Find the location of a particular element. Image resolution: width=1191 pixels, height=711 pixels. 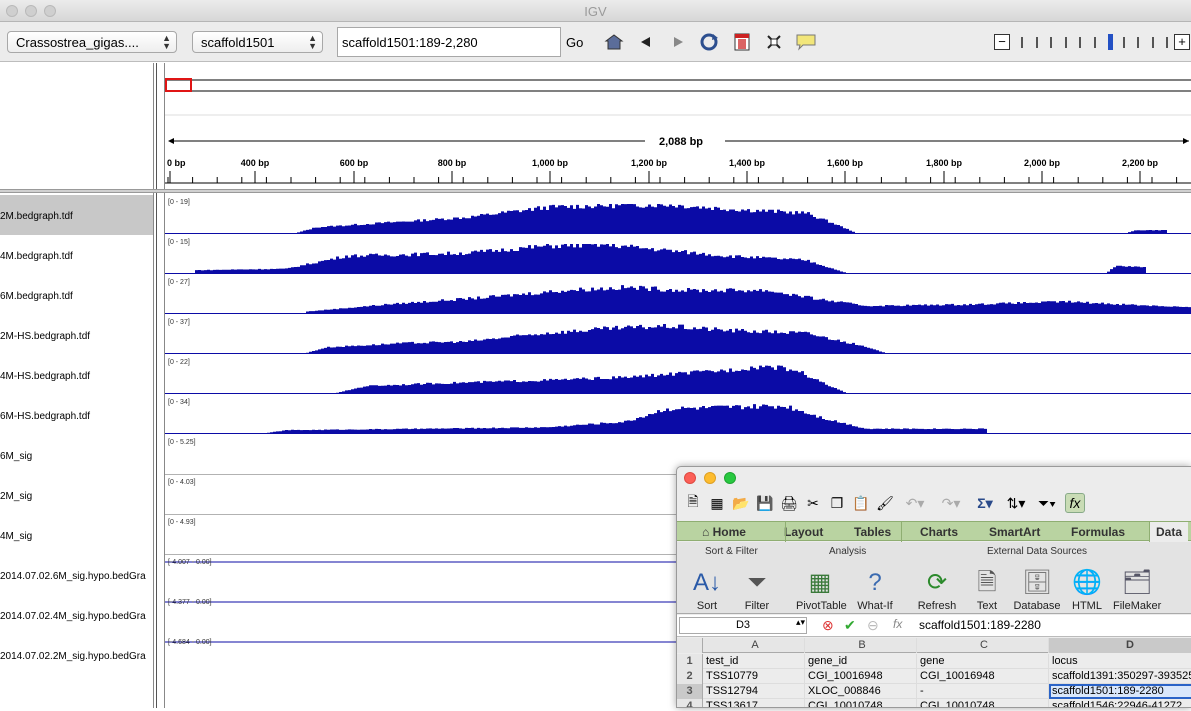

table-cell: scaffold1546:22946-41272 is located at coordinates (1120, 703).